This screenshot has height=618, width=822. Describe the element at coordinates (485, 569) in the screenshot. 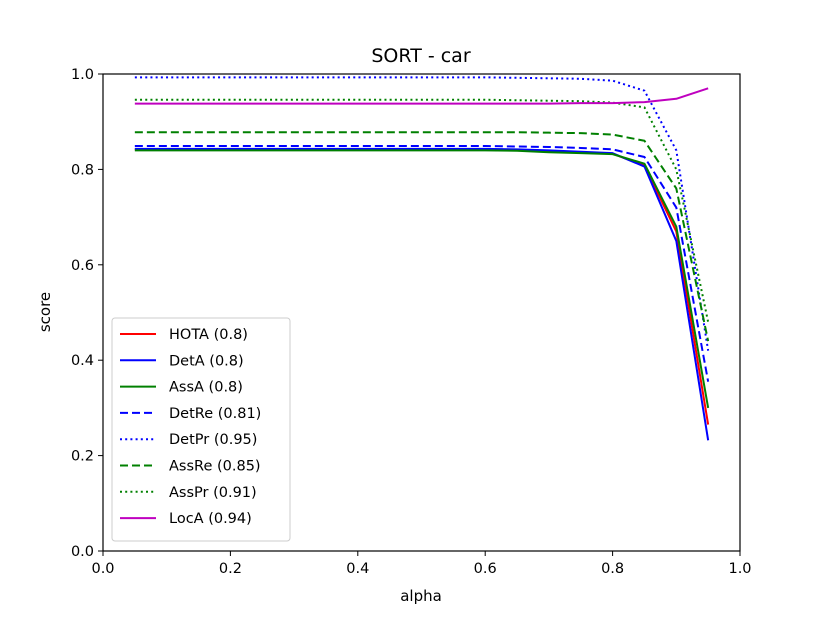

I see `x-tick-label: 0.6` at that location.